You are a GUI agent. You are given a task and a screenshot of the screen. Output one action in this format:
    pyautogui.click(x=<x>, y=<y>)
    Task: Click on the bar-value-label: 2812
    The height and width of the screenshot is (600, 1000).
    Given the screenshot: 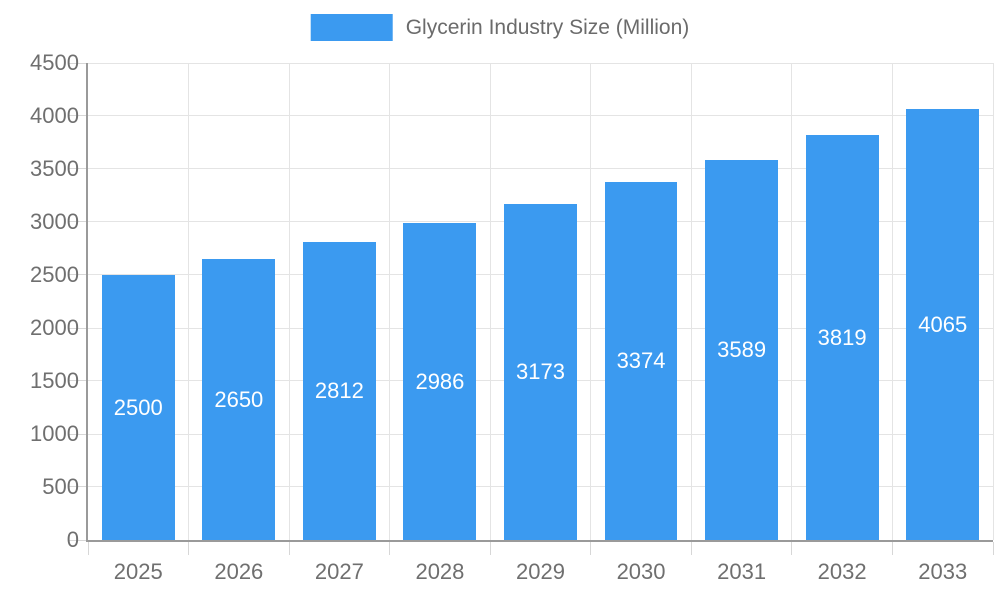 What is the action you would take?
    pyautogui.click(x=339, y=390)
    